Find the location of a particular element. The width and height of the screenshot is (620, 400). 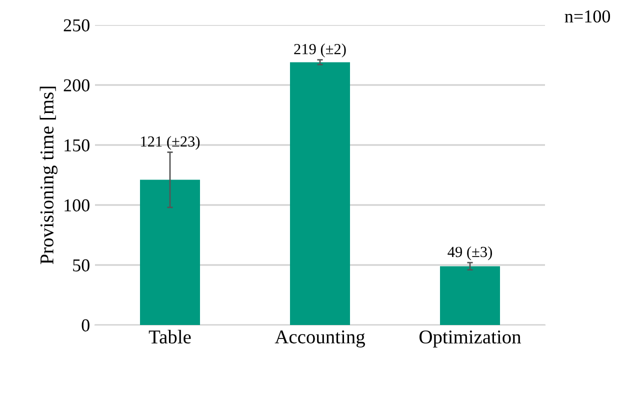

y-tick-label: 200 is located at coordinates (77, 85).